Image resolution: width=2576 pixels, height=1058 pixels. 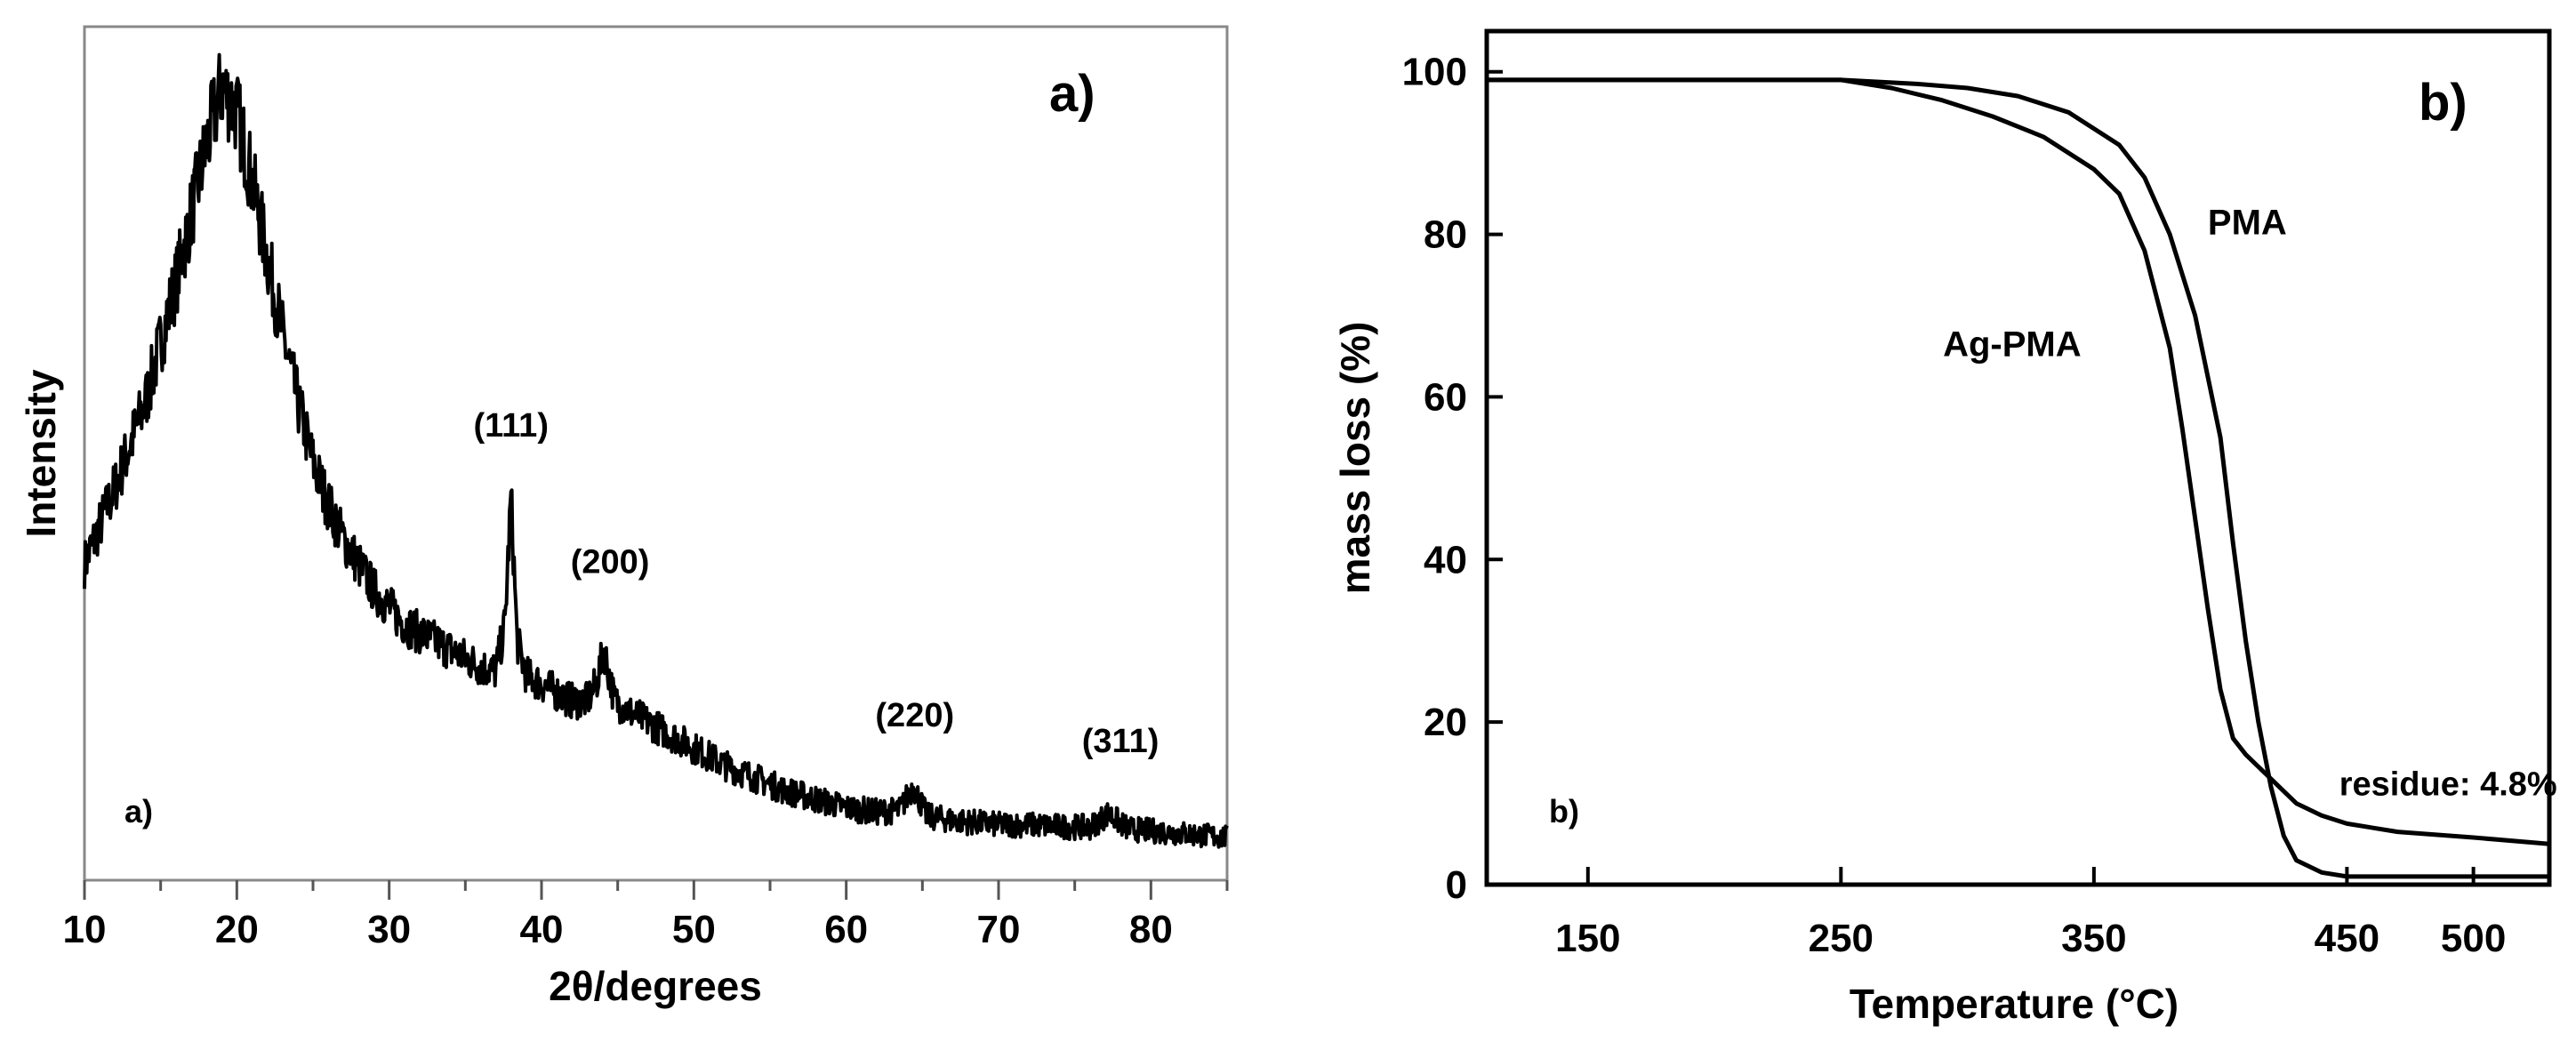 What do you see at coordinates (2030, 913) in the screenshot?
I see `panel-b-x-ticks: 150 250 350 450 500` at bounding box center [2030, 913].